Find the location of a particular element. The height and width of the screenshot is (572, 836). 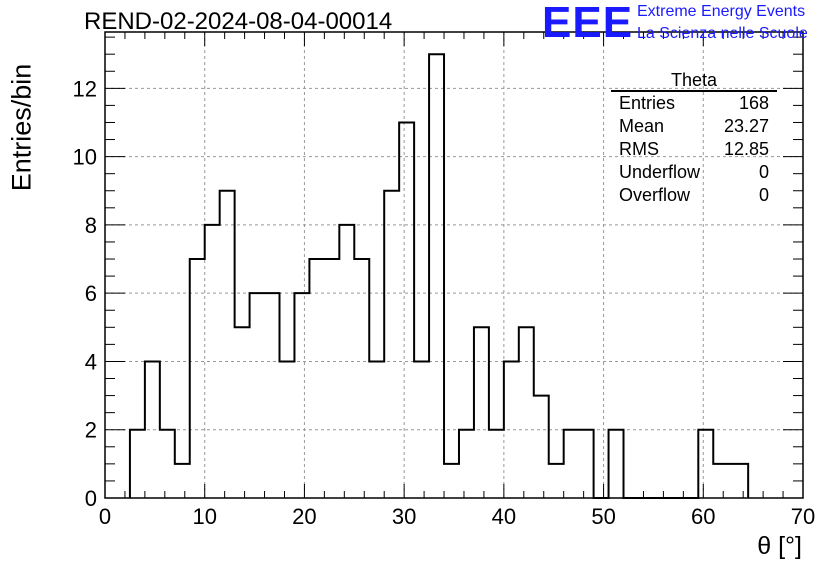

stats-row-entries: Entries 168 is located at coordinates (694, 103).